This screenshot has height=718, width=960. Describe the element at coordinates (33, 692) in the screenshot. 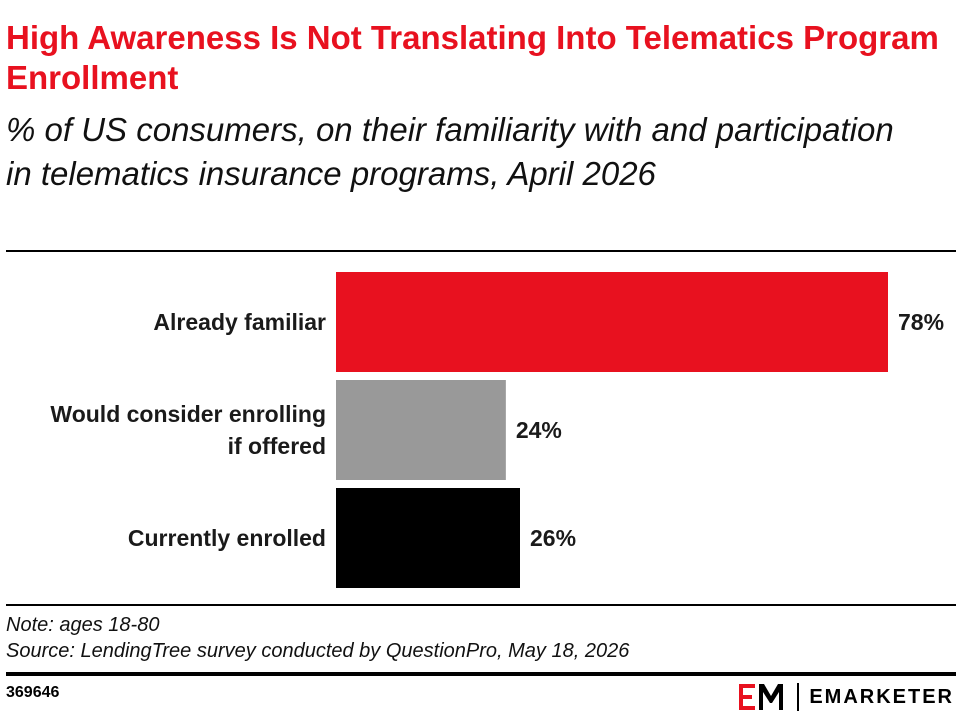

I see `chart-id: 369646` at that location.